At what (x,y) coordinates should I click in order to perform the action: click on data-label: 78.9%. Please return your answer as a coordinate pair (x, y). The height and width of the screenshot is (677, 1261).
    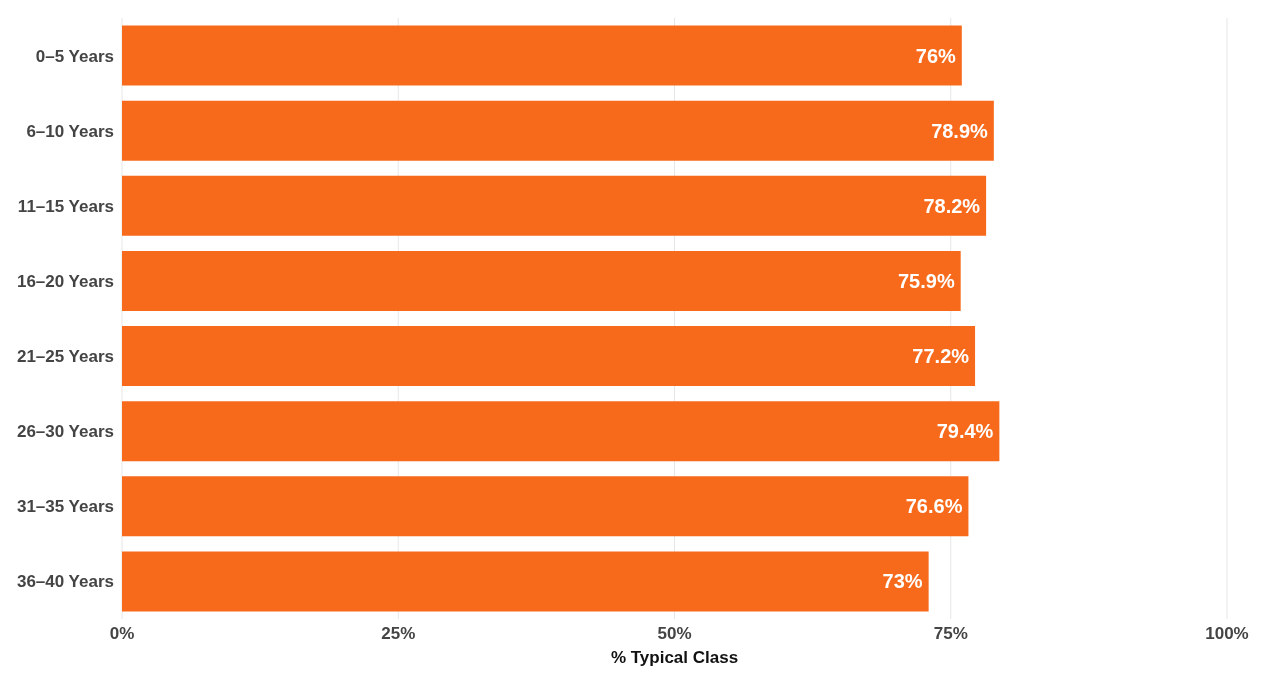
    Looking at the image, I should click on (960, 130).